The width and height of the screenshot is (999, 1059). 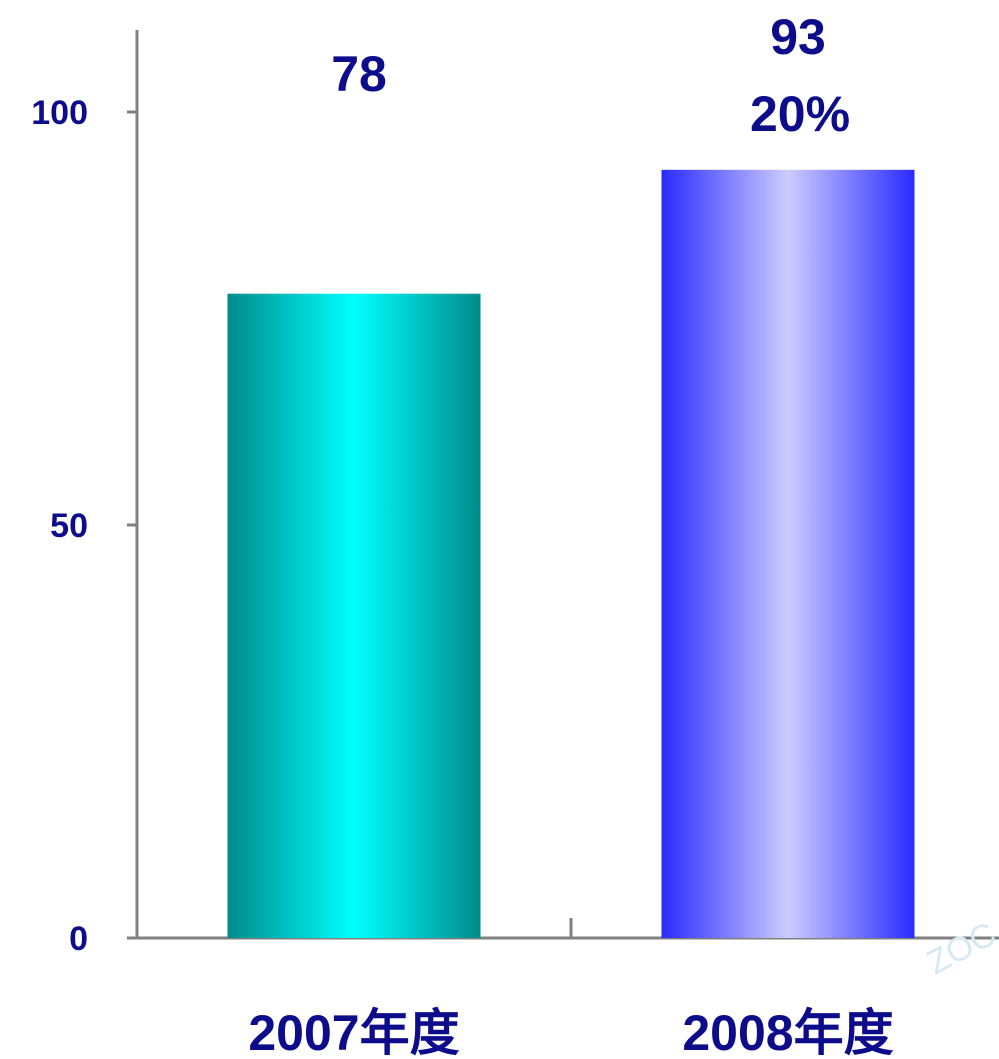 What do you see at coordinates (353, 1032) in the screenshot?
I see `category-label: 2007年度` at bounding box center [353, 1032].